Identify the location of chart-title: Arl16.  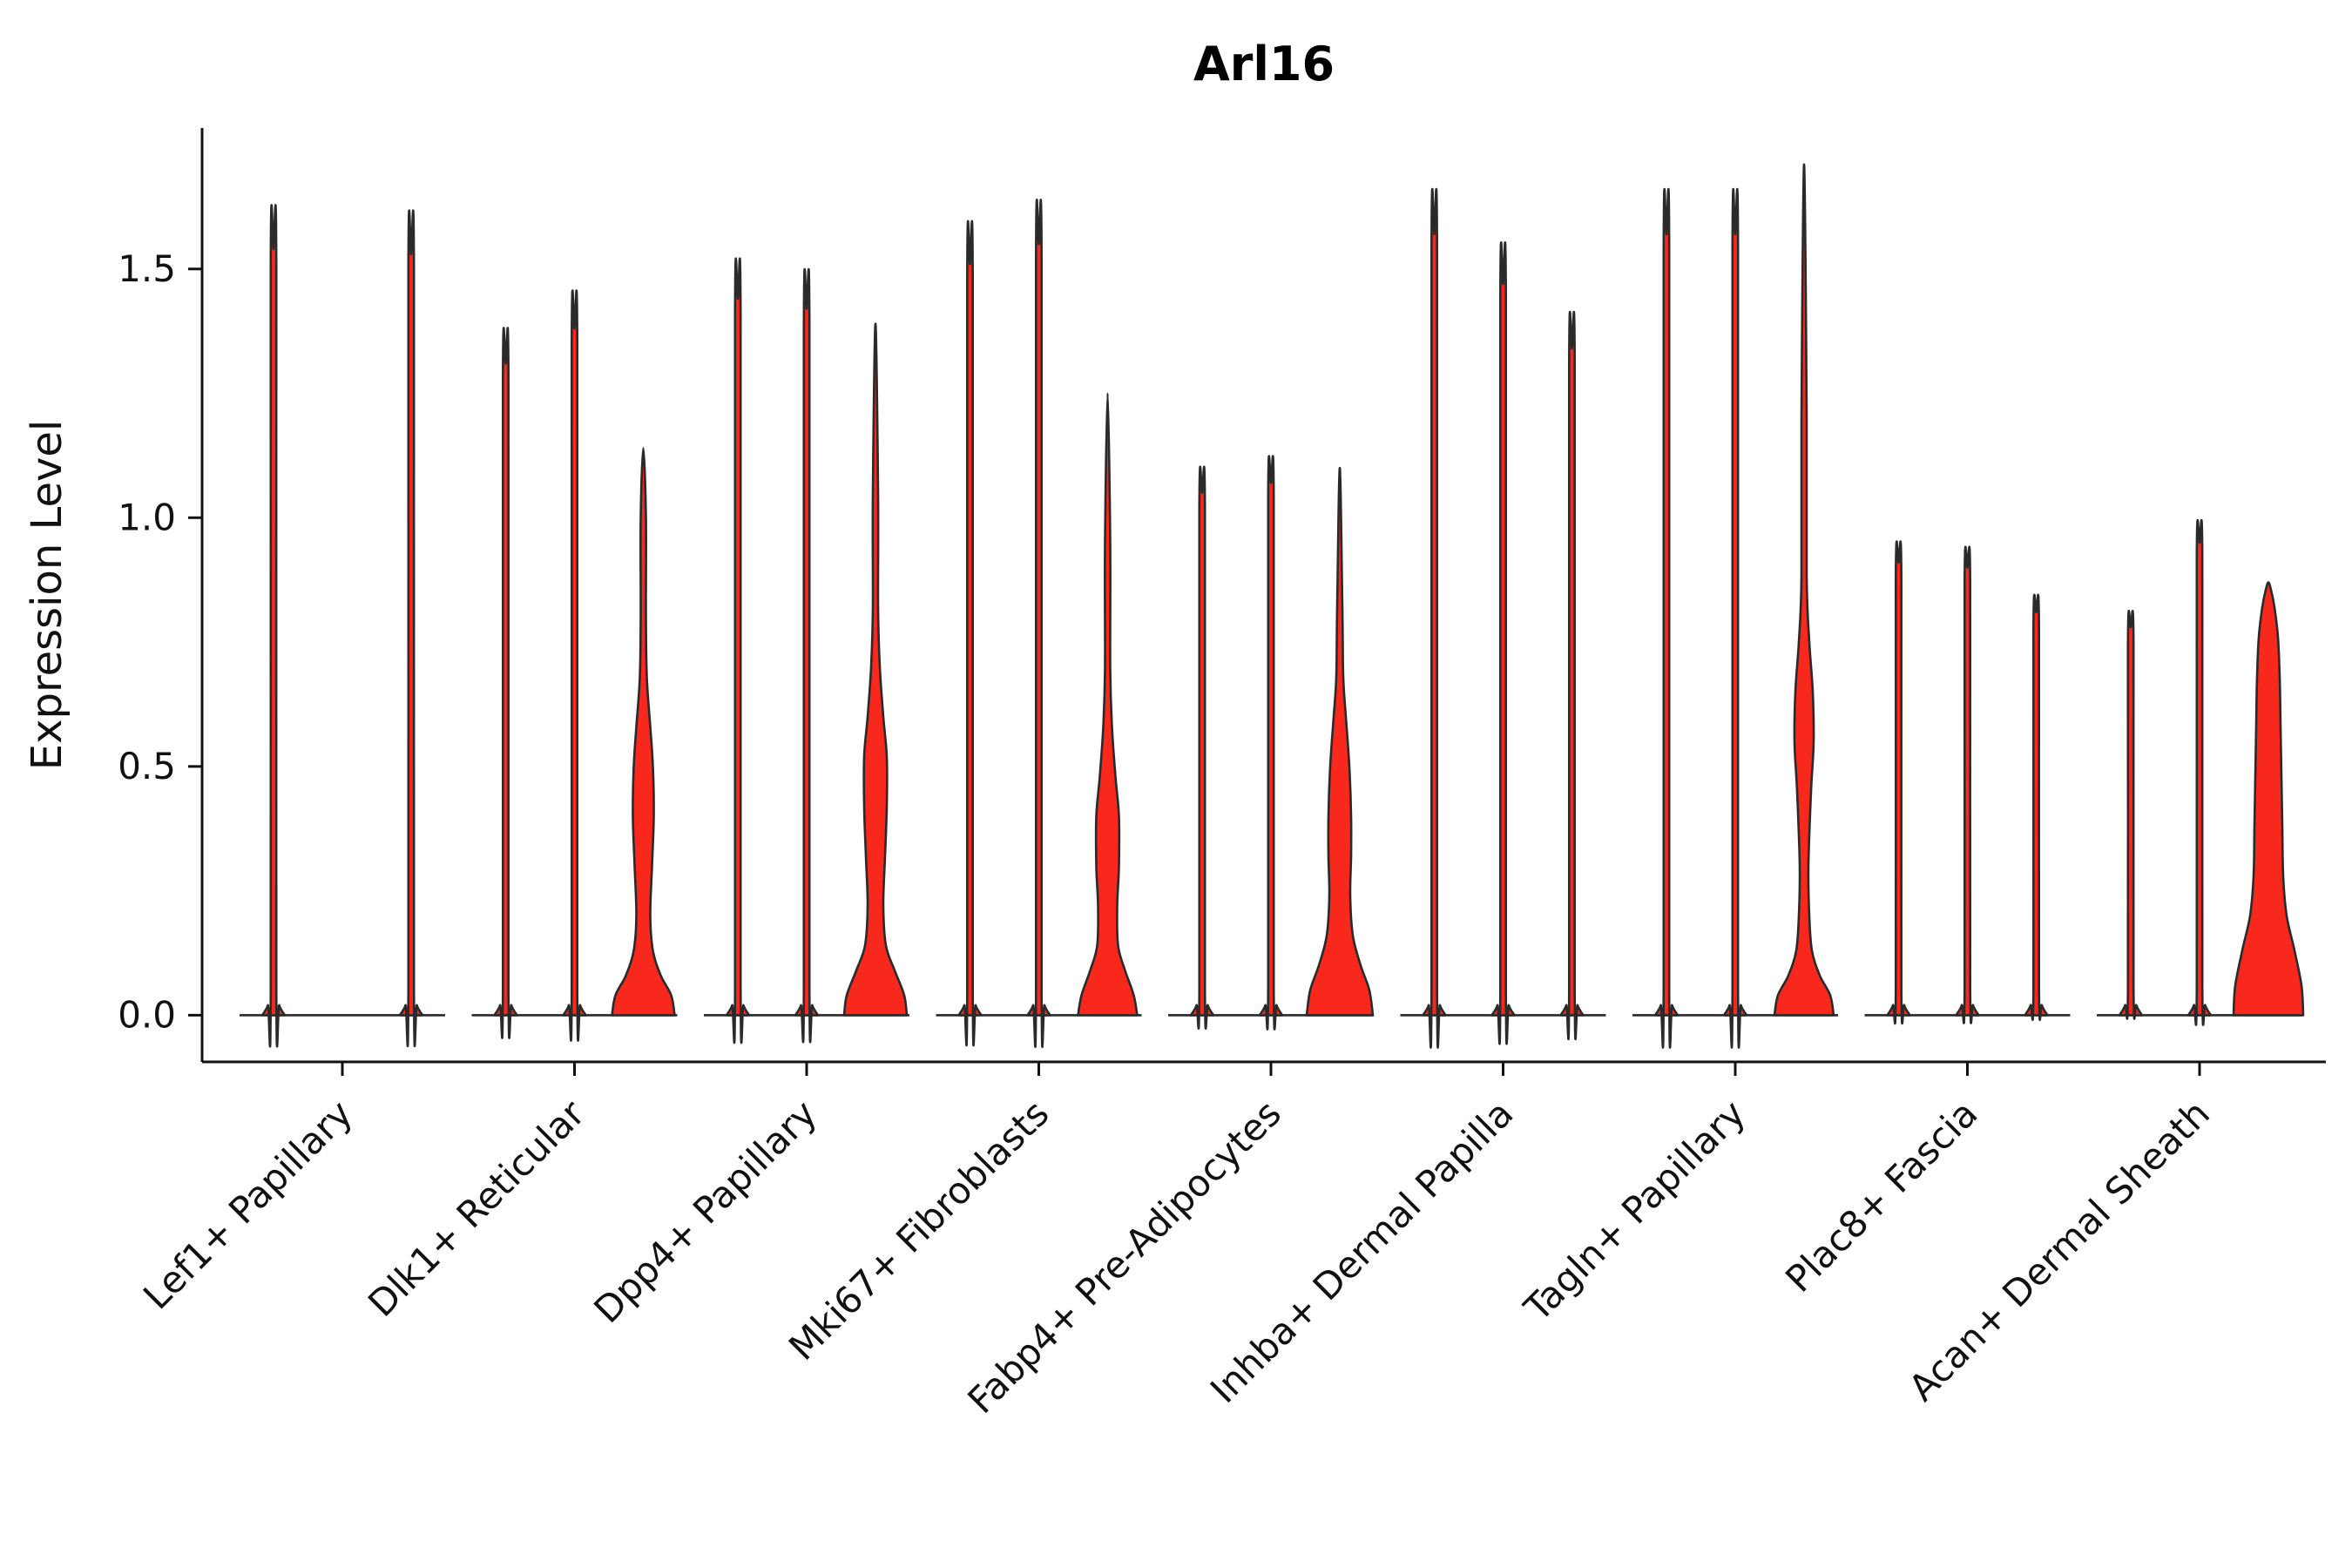
(1264, 64).